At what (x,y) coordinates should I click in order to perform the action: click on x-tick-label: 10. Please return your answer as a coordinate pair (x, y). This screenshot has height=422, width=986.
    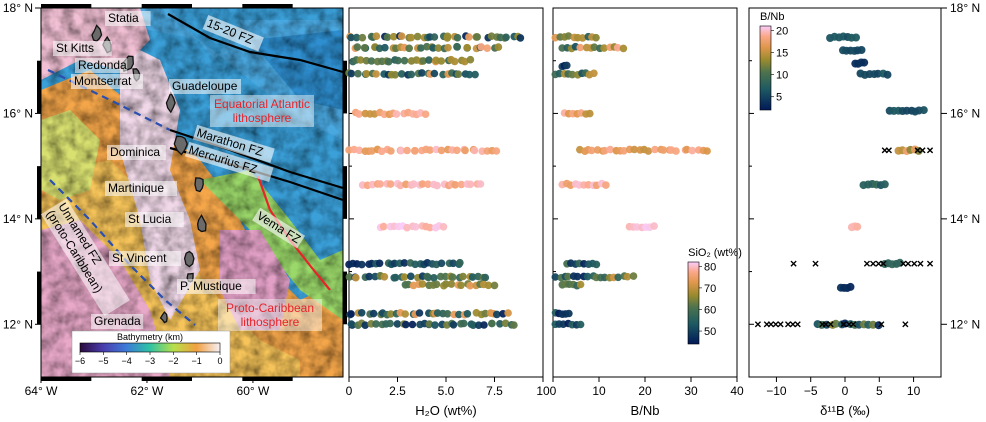
    Looking at the image, I should click on (543, 391).